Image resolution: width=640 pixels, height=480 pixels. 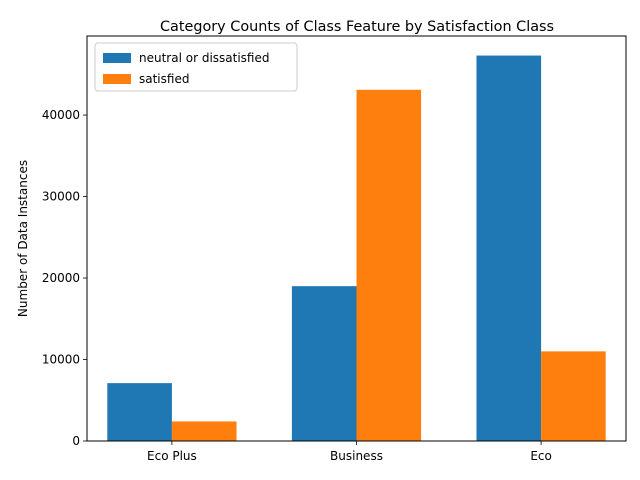 What do you see at coordinates (61, 197) in the screenshot?
I see `y-tick-label: 30000` at bounding box center [61, 197].